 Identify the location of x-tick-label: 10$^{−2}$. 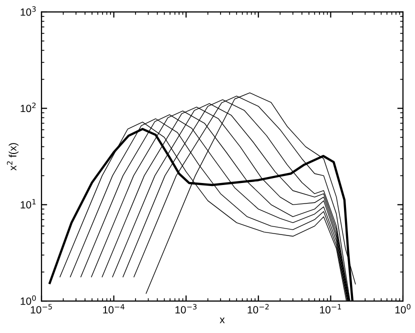
(258, 309).